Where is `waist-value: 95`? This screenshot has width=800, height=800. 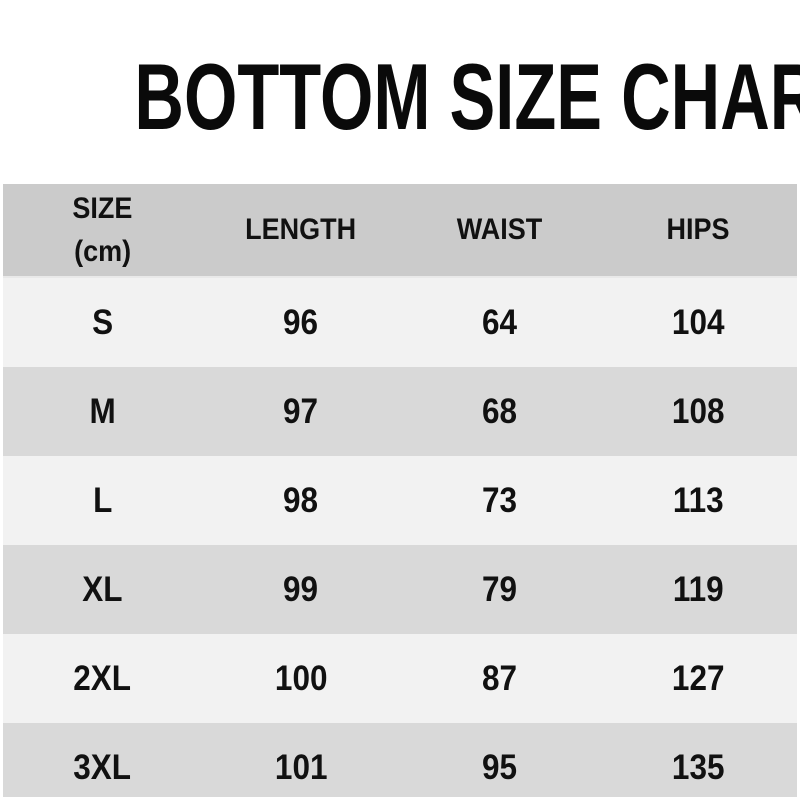
waist-value: 95 is located at coordinates (499, 767).